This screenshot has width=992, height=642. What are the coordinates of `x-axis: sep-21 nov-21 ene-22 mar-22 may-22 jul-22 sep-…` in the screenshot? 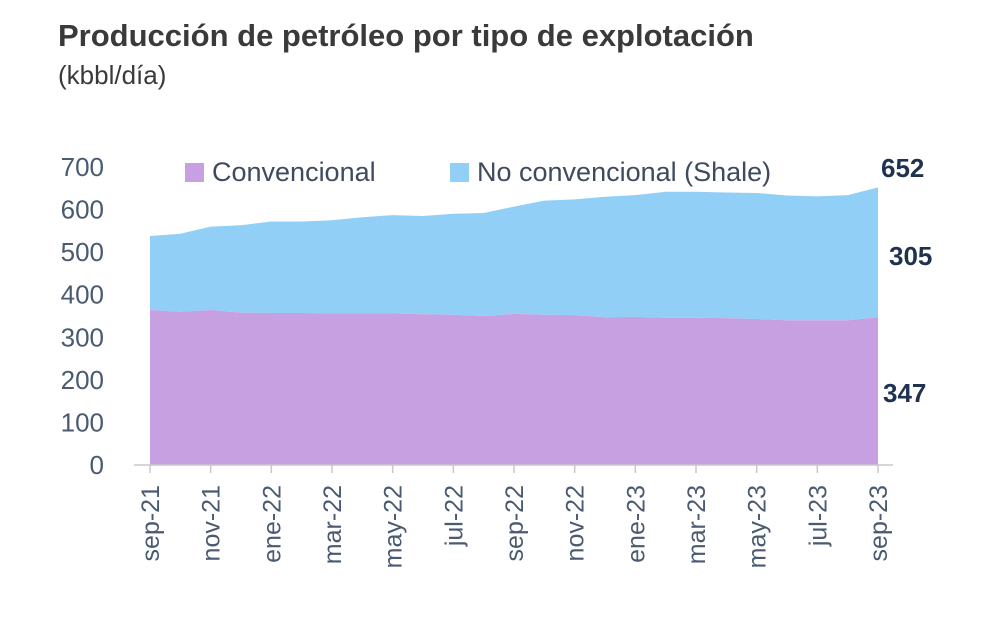 It's located at (513, 516).